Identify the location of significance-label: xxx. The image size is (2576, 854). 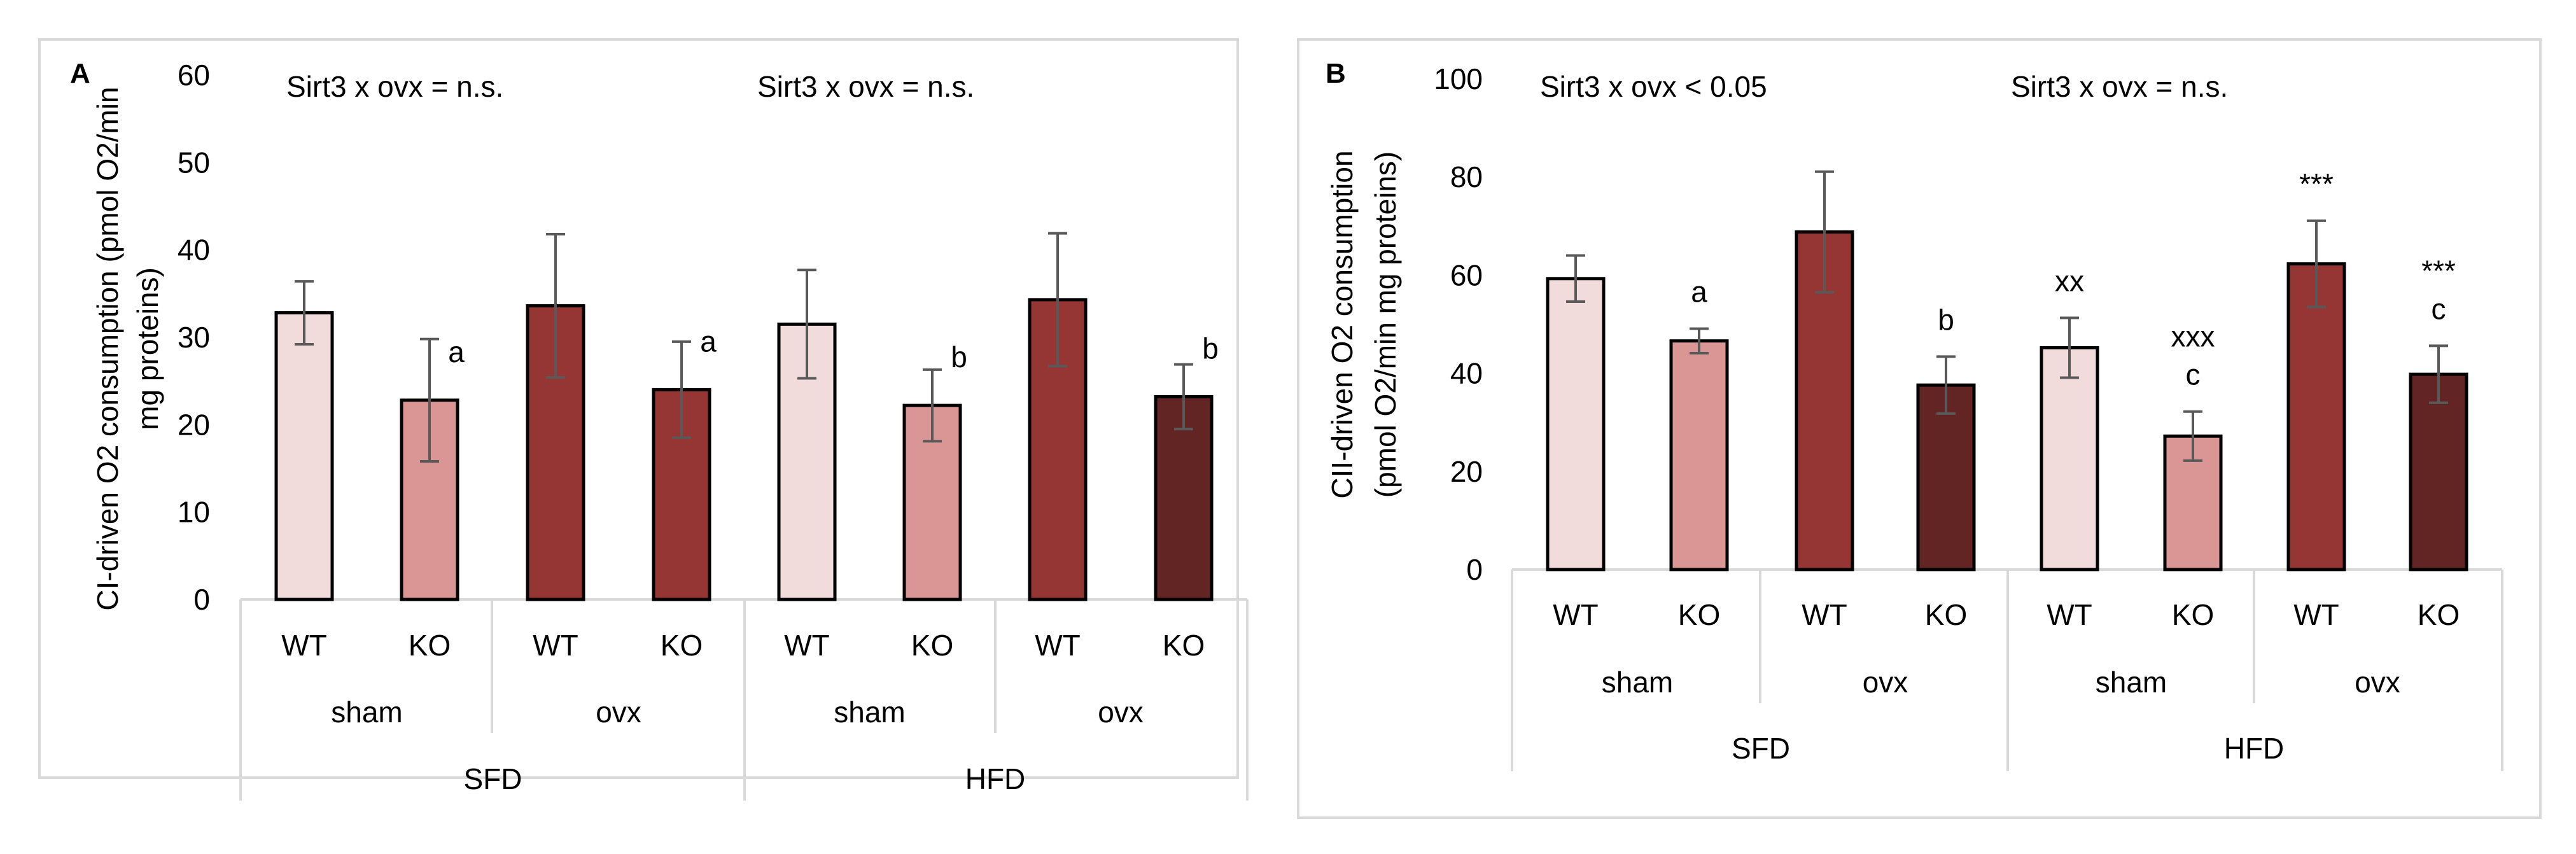
(2193, 336).